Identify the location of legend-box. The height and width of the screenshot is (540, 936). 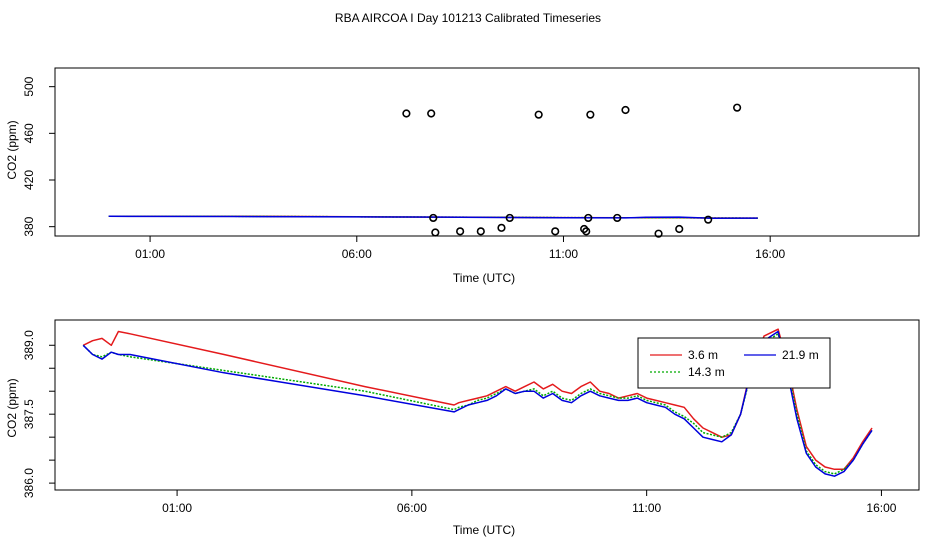
(734, 363).